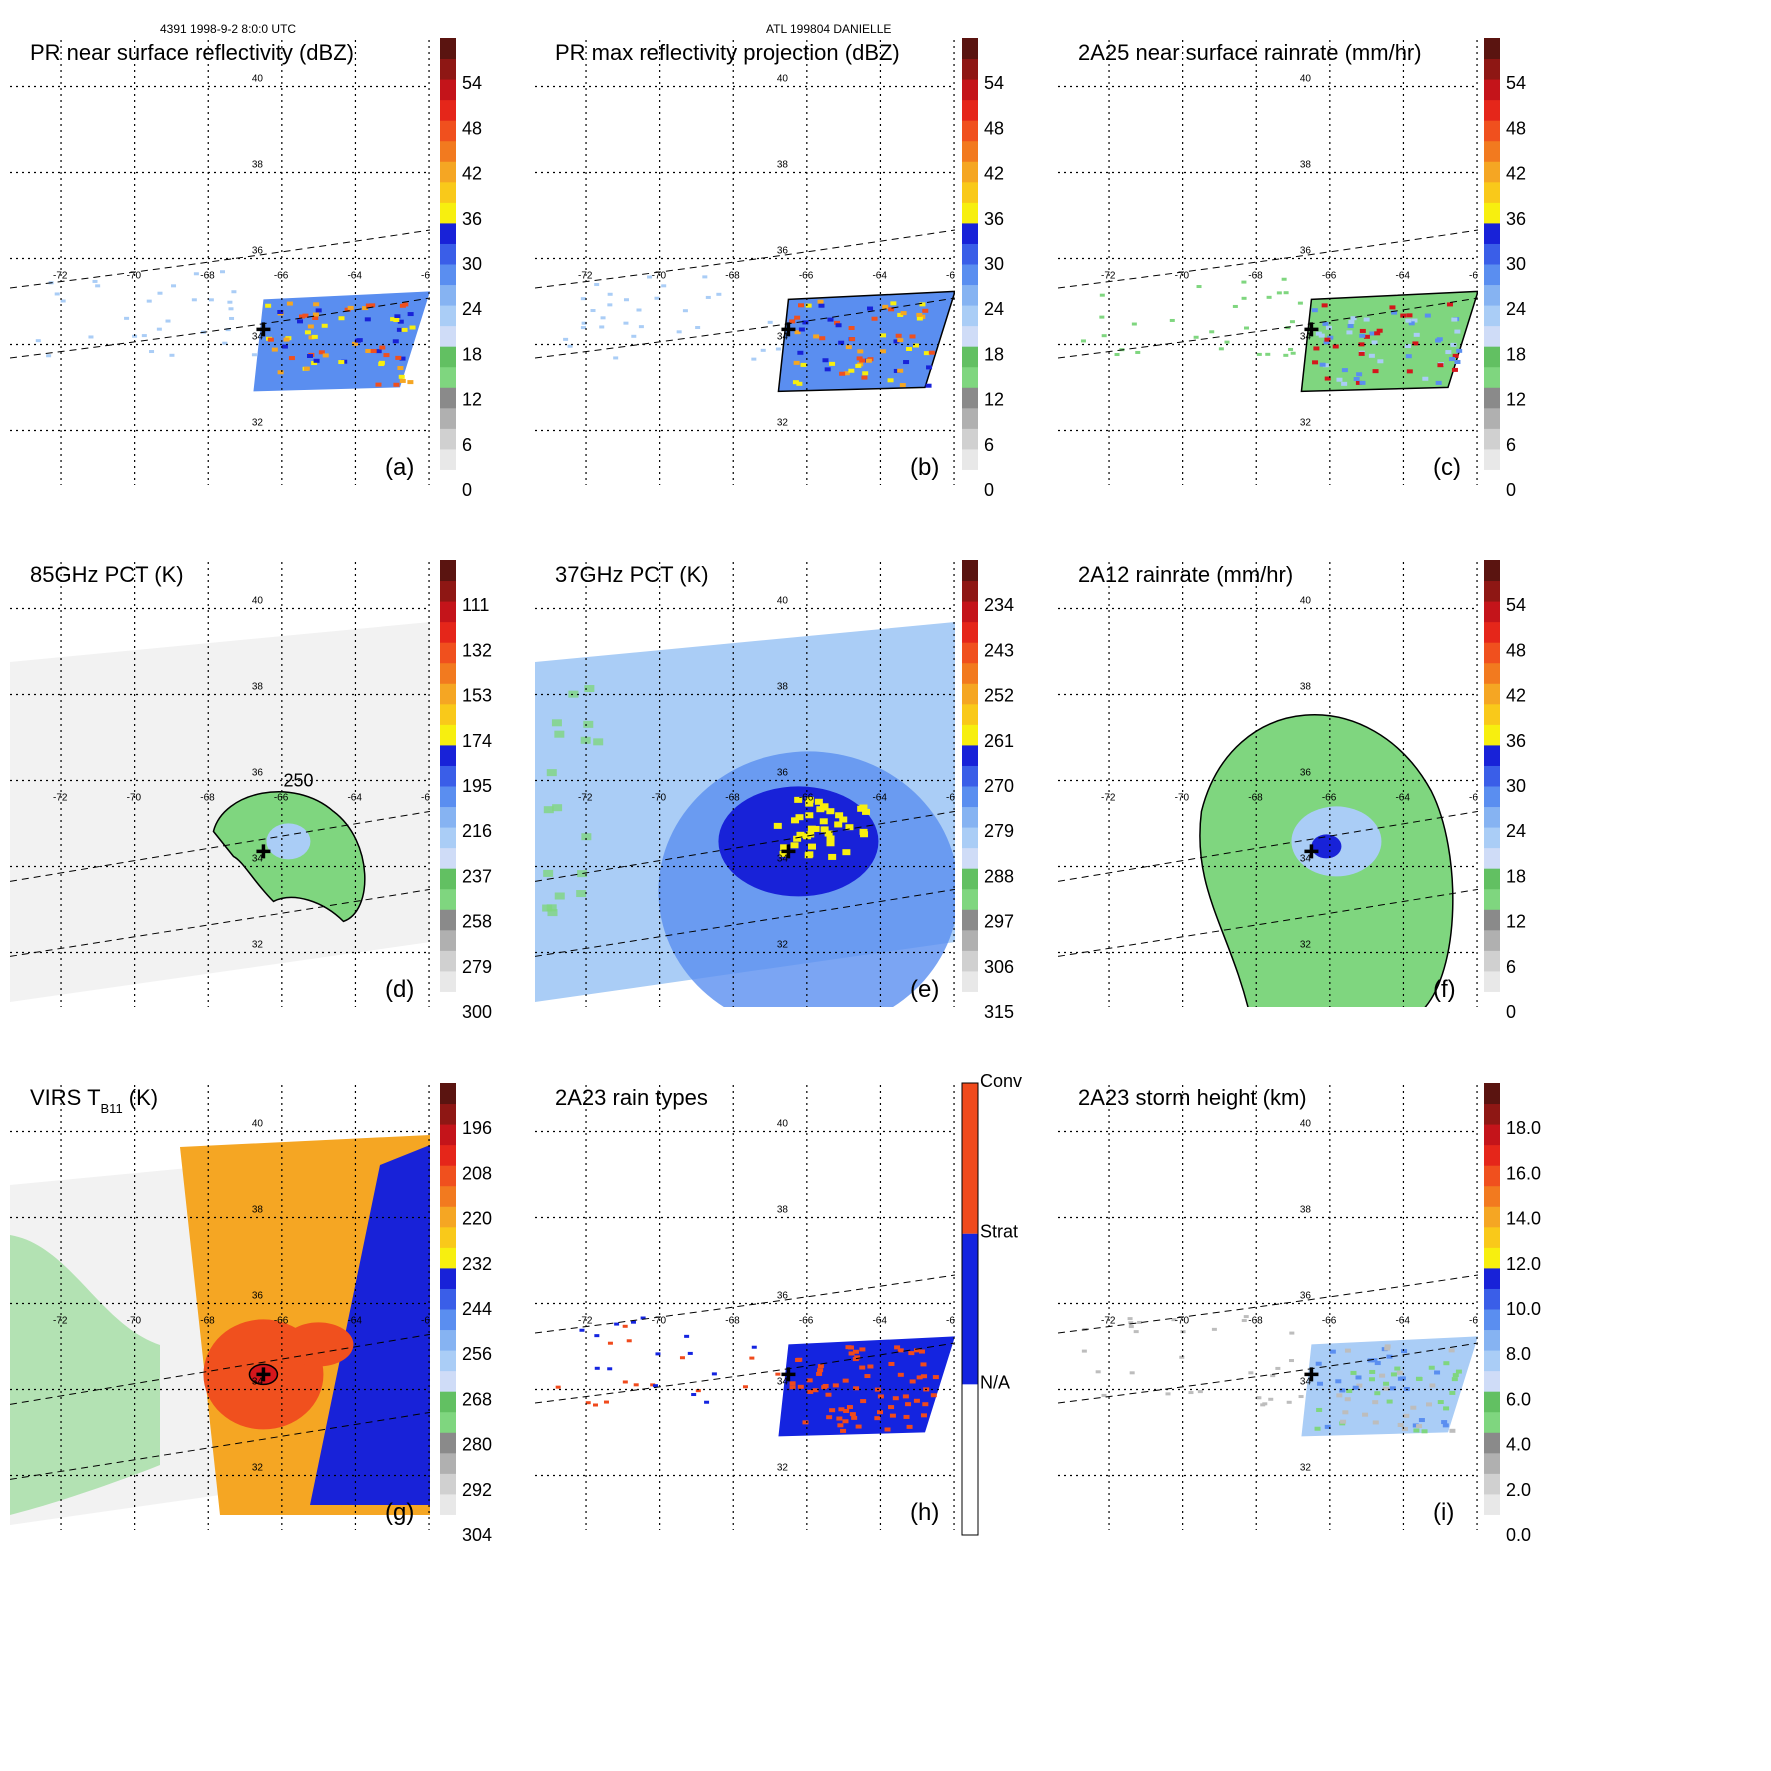 The height and width of the screenshot is (1771, 1771). What do you see at coordinates (988, 791) in the screenshot?
I see `colorbar-e: 315 306 297 288 279 270 261 252 243 234` at bounding box center [988, 791].